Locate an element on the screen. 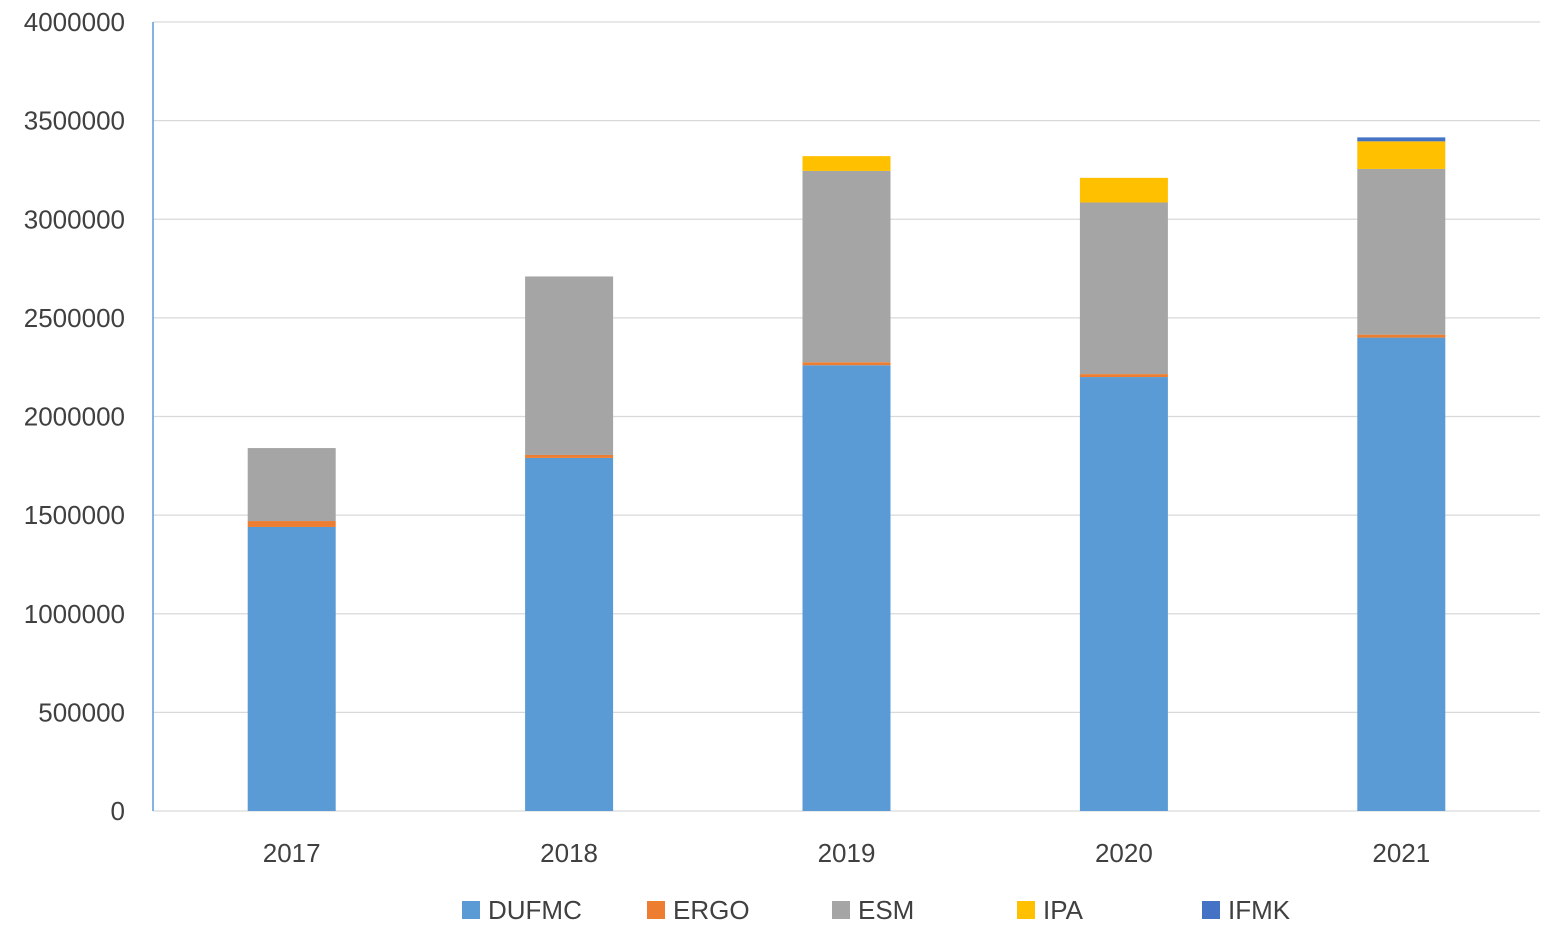 The image size is (1557, 933). bar-ergo-2021 is located at coordinates (1401, 336).